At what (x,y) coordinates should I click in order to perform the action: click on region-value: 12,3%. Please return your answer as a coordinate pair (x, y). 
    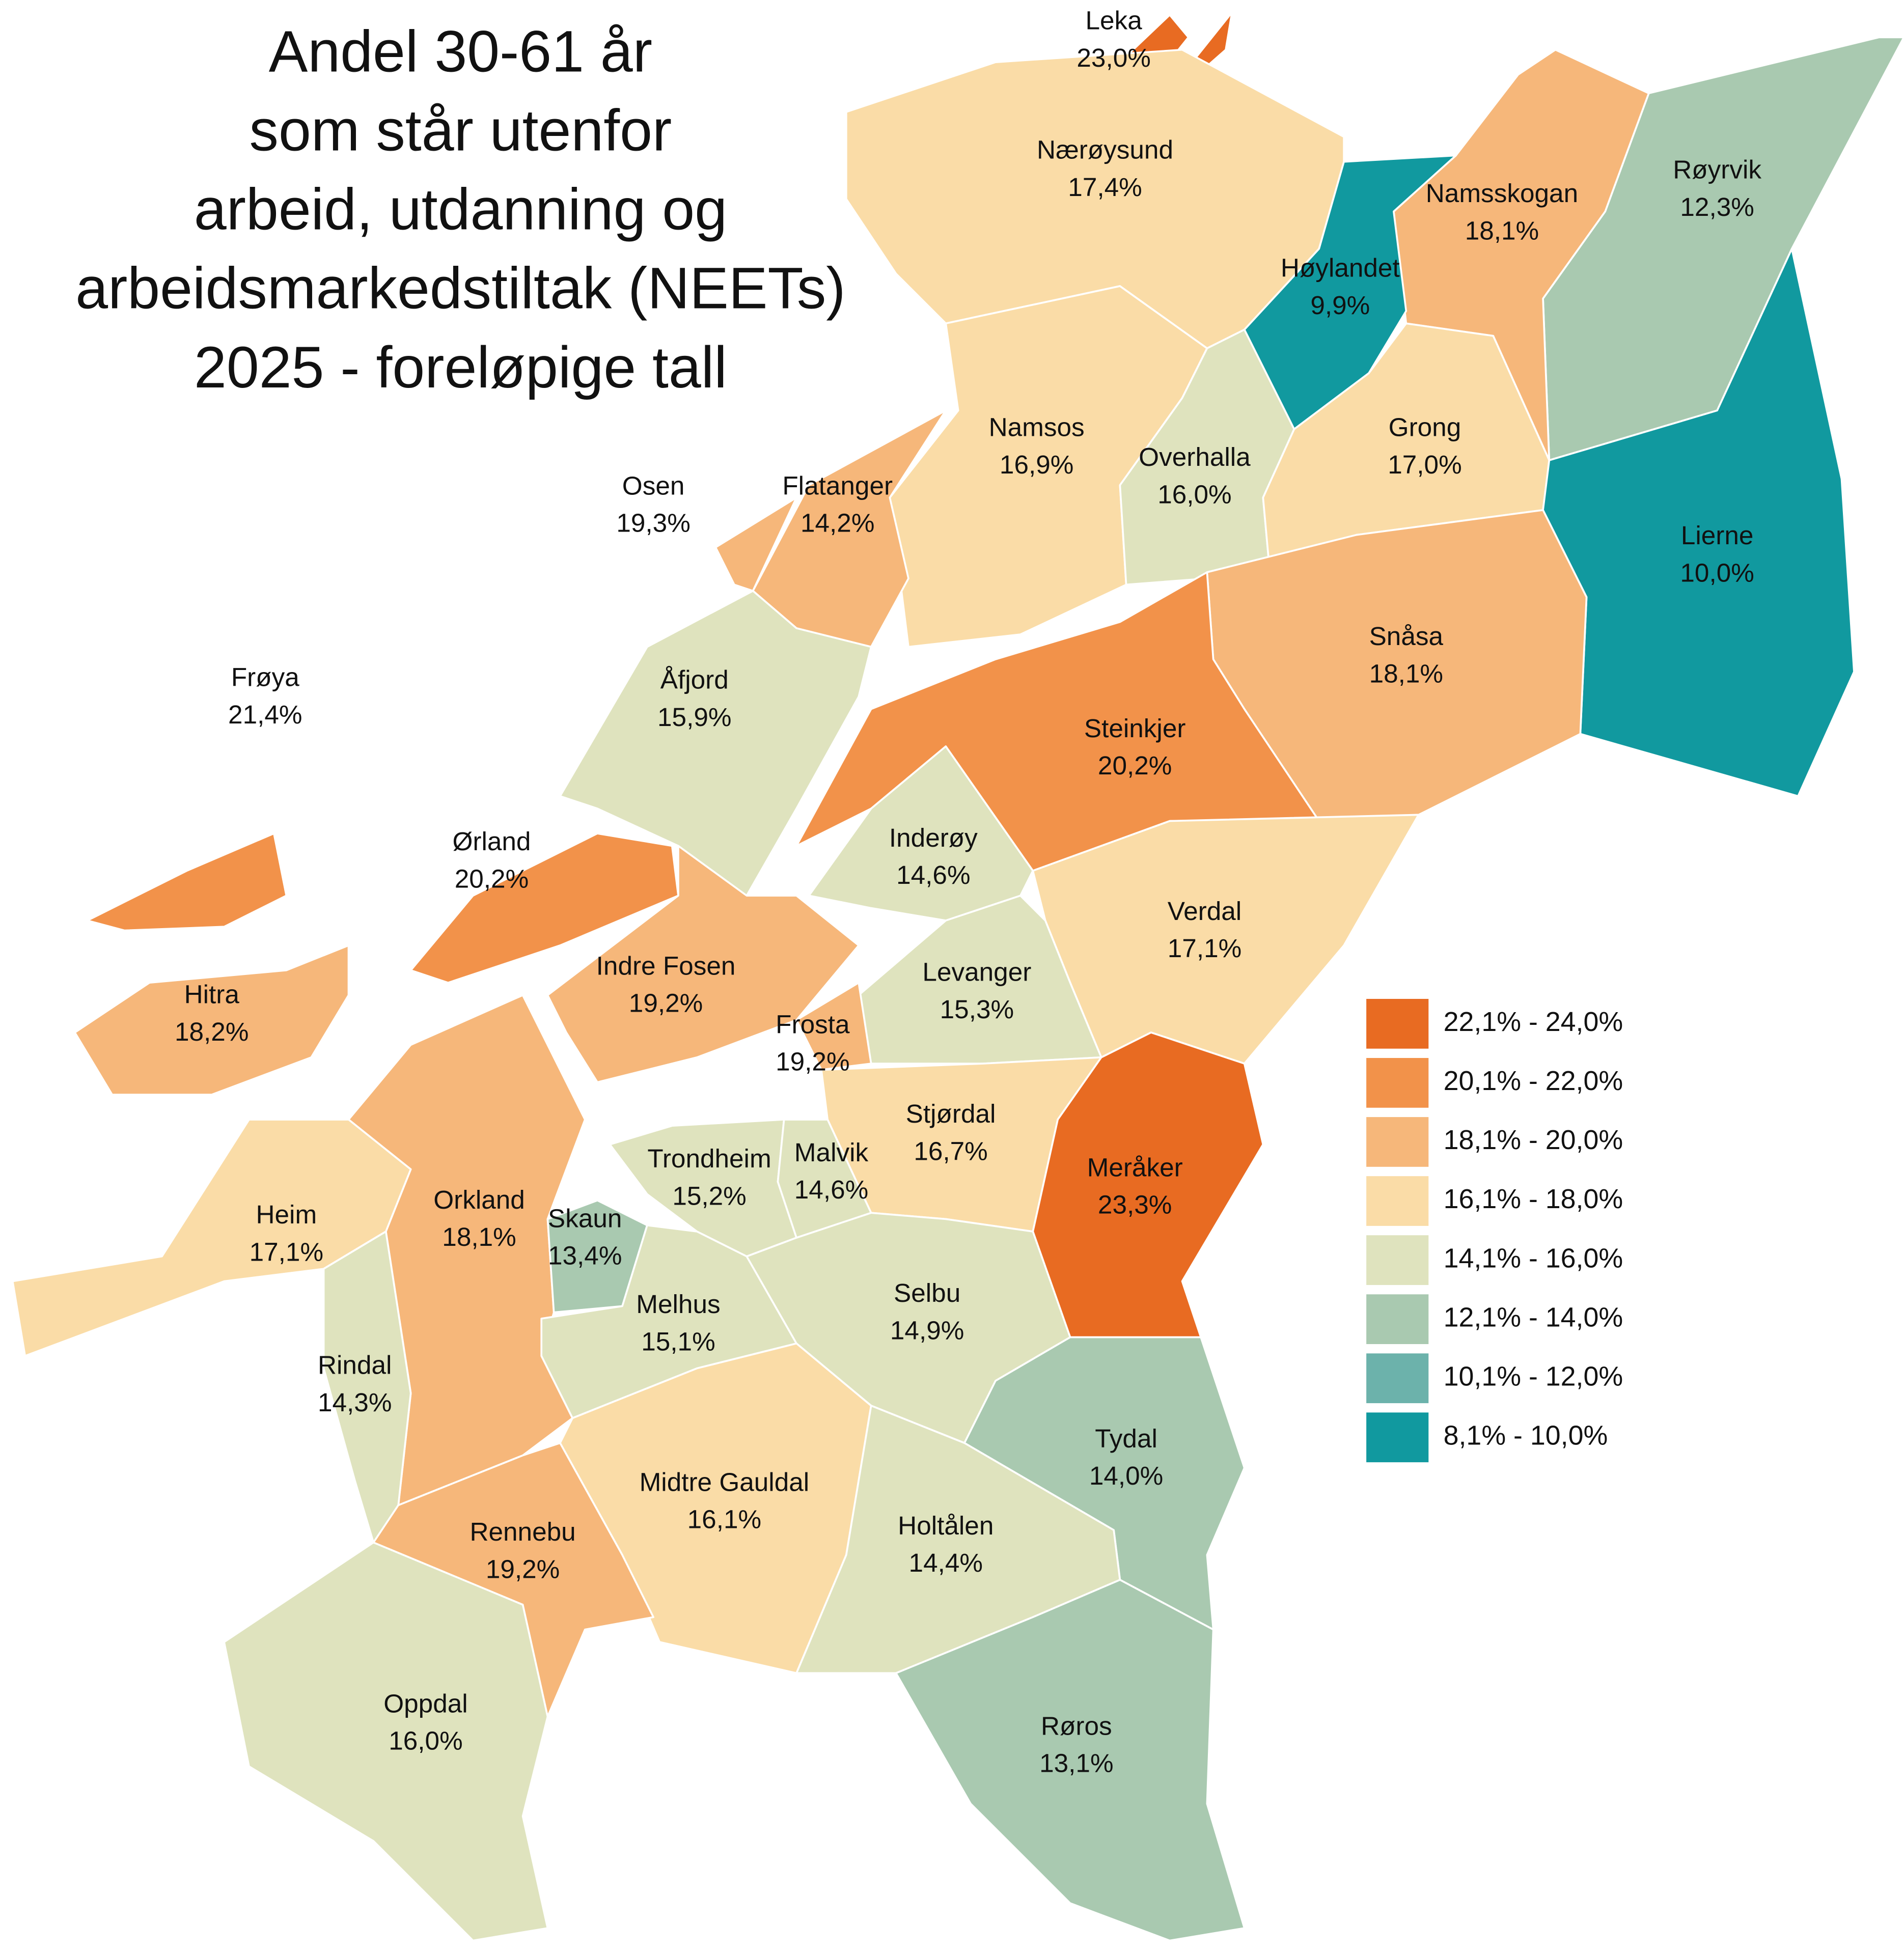
    Looking at the image, I should click on (1717, 206).